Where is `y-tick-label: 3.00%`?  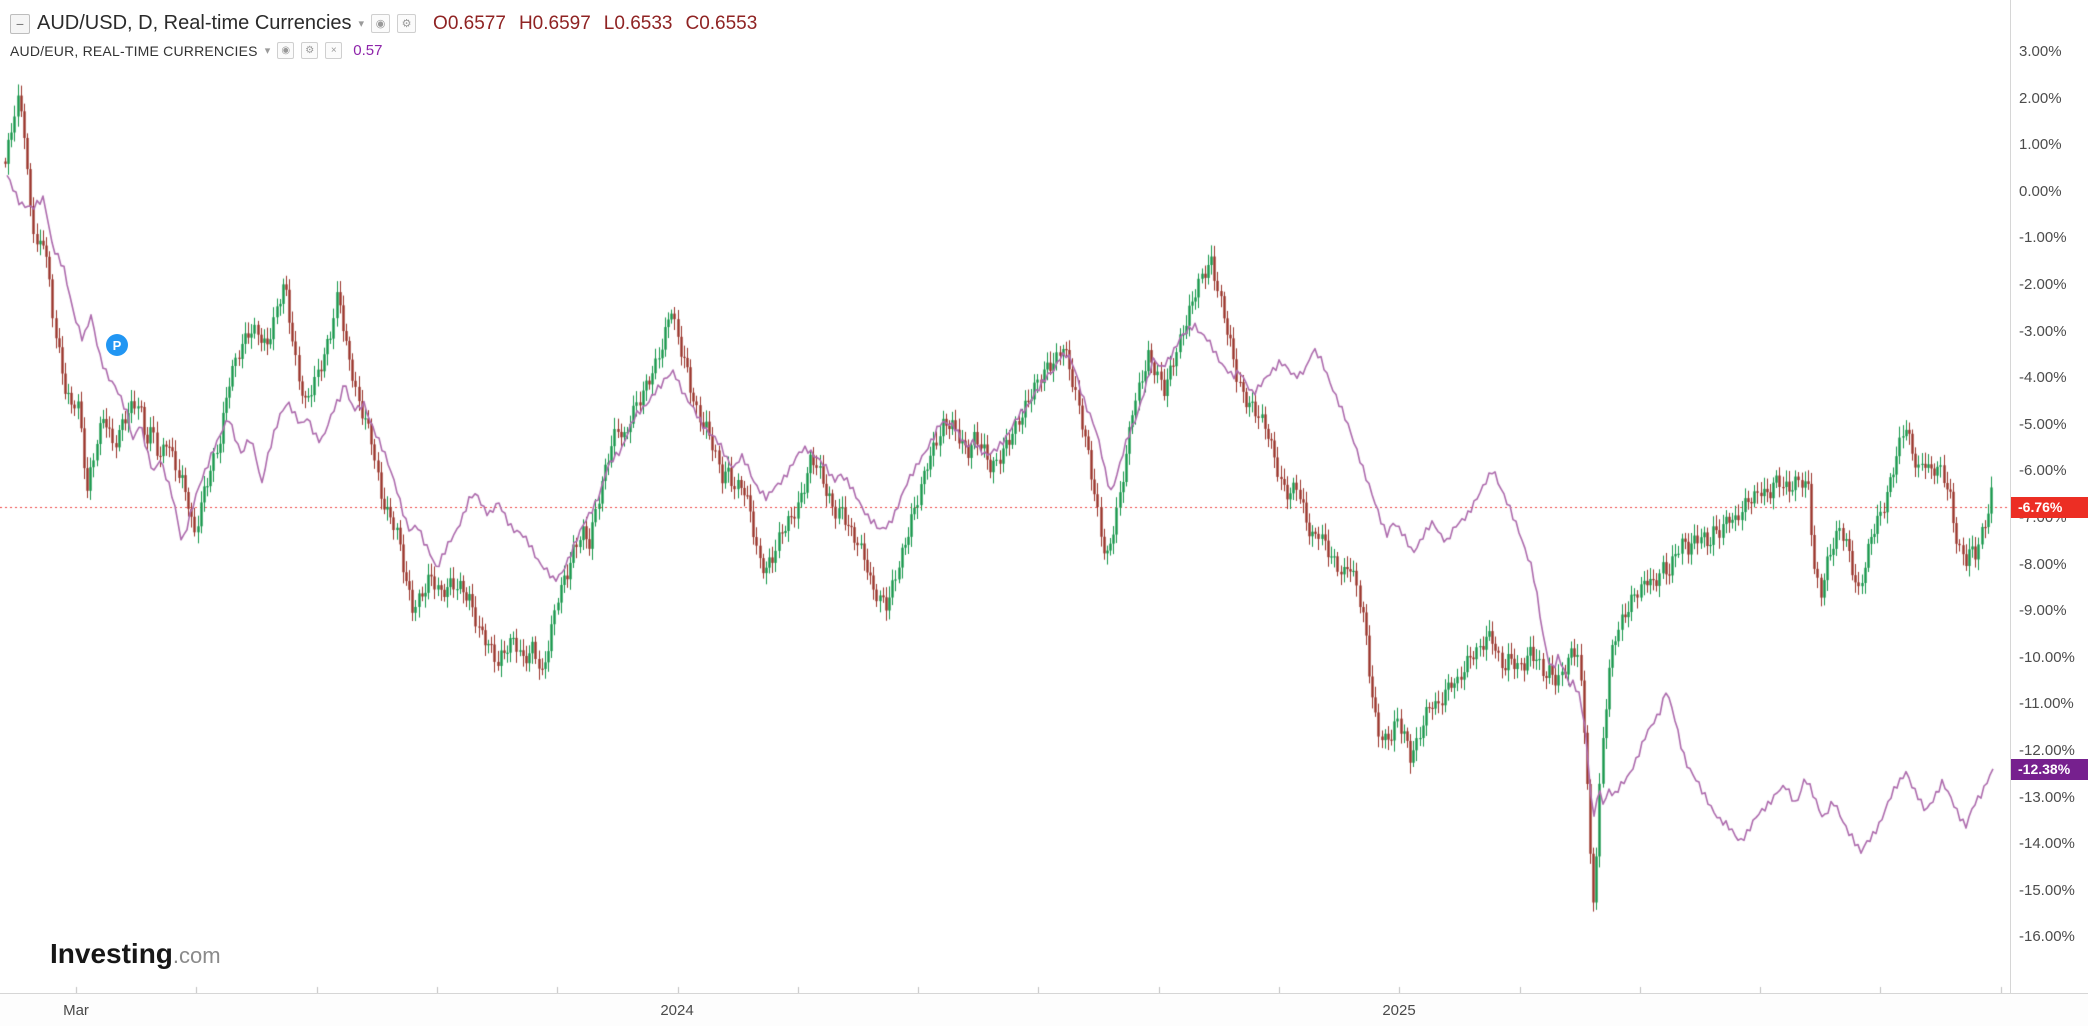 y-tick-label: 3.00% is located at coordinates (2040, 51).